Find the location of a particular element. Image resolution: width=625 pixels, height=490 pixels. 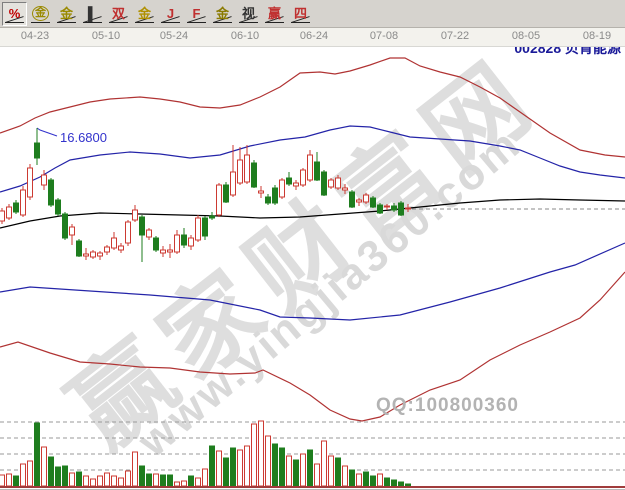

gold-circle-indicator-button: 金 is located at coordinates (40, 13).